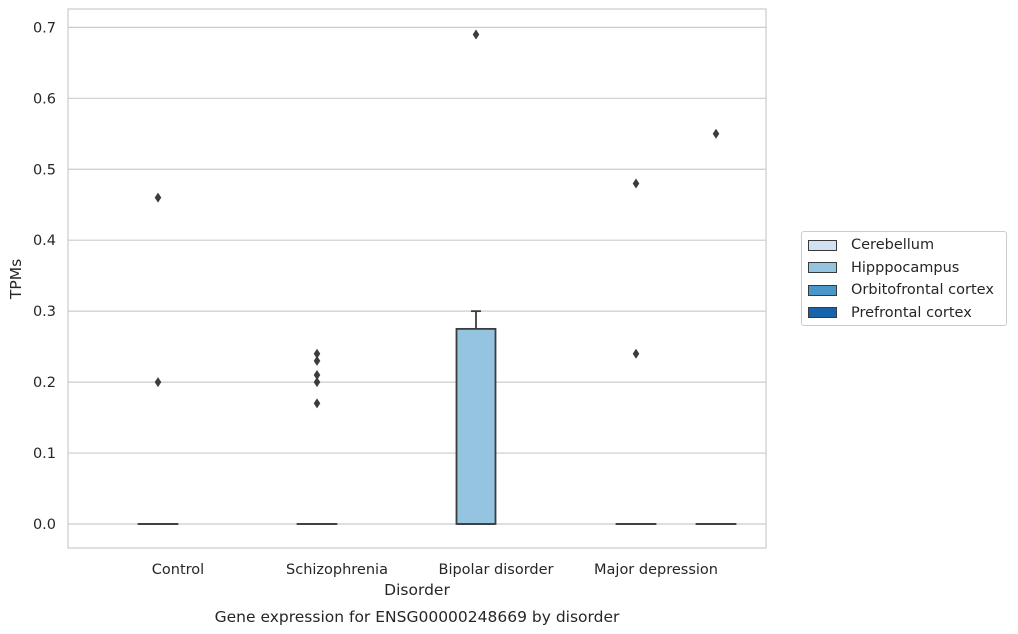 The image size is (1018, 634). What do you see at coordinates (178, 570) in the screenshot?
I see `x-tick-label: Control` at bounding box center [178, 570].